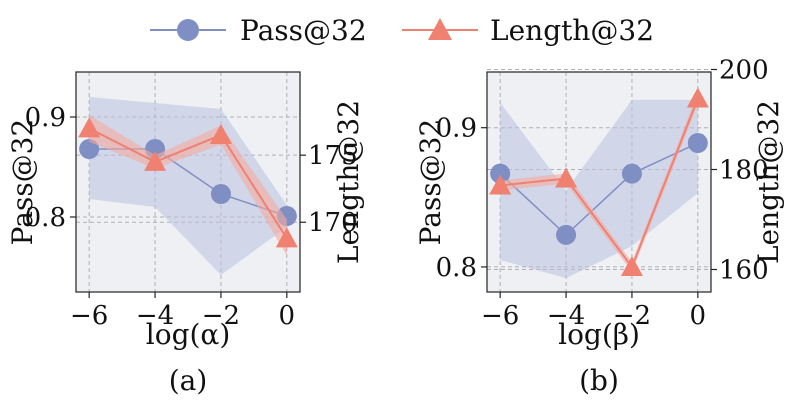 This screenshot has width=793, height=402. Describe the element at coordinates (599, 380) in the screenshot. I see `panel-subtitle: (b)` at that location.